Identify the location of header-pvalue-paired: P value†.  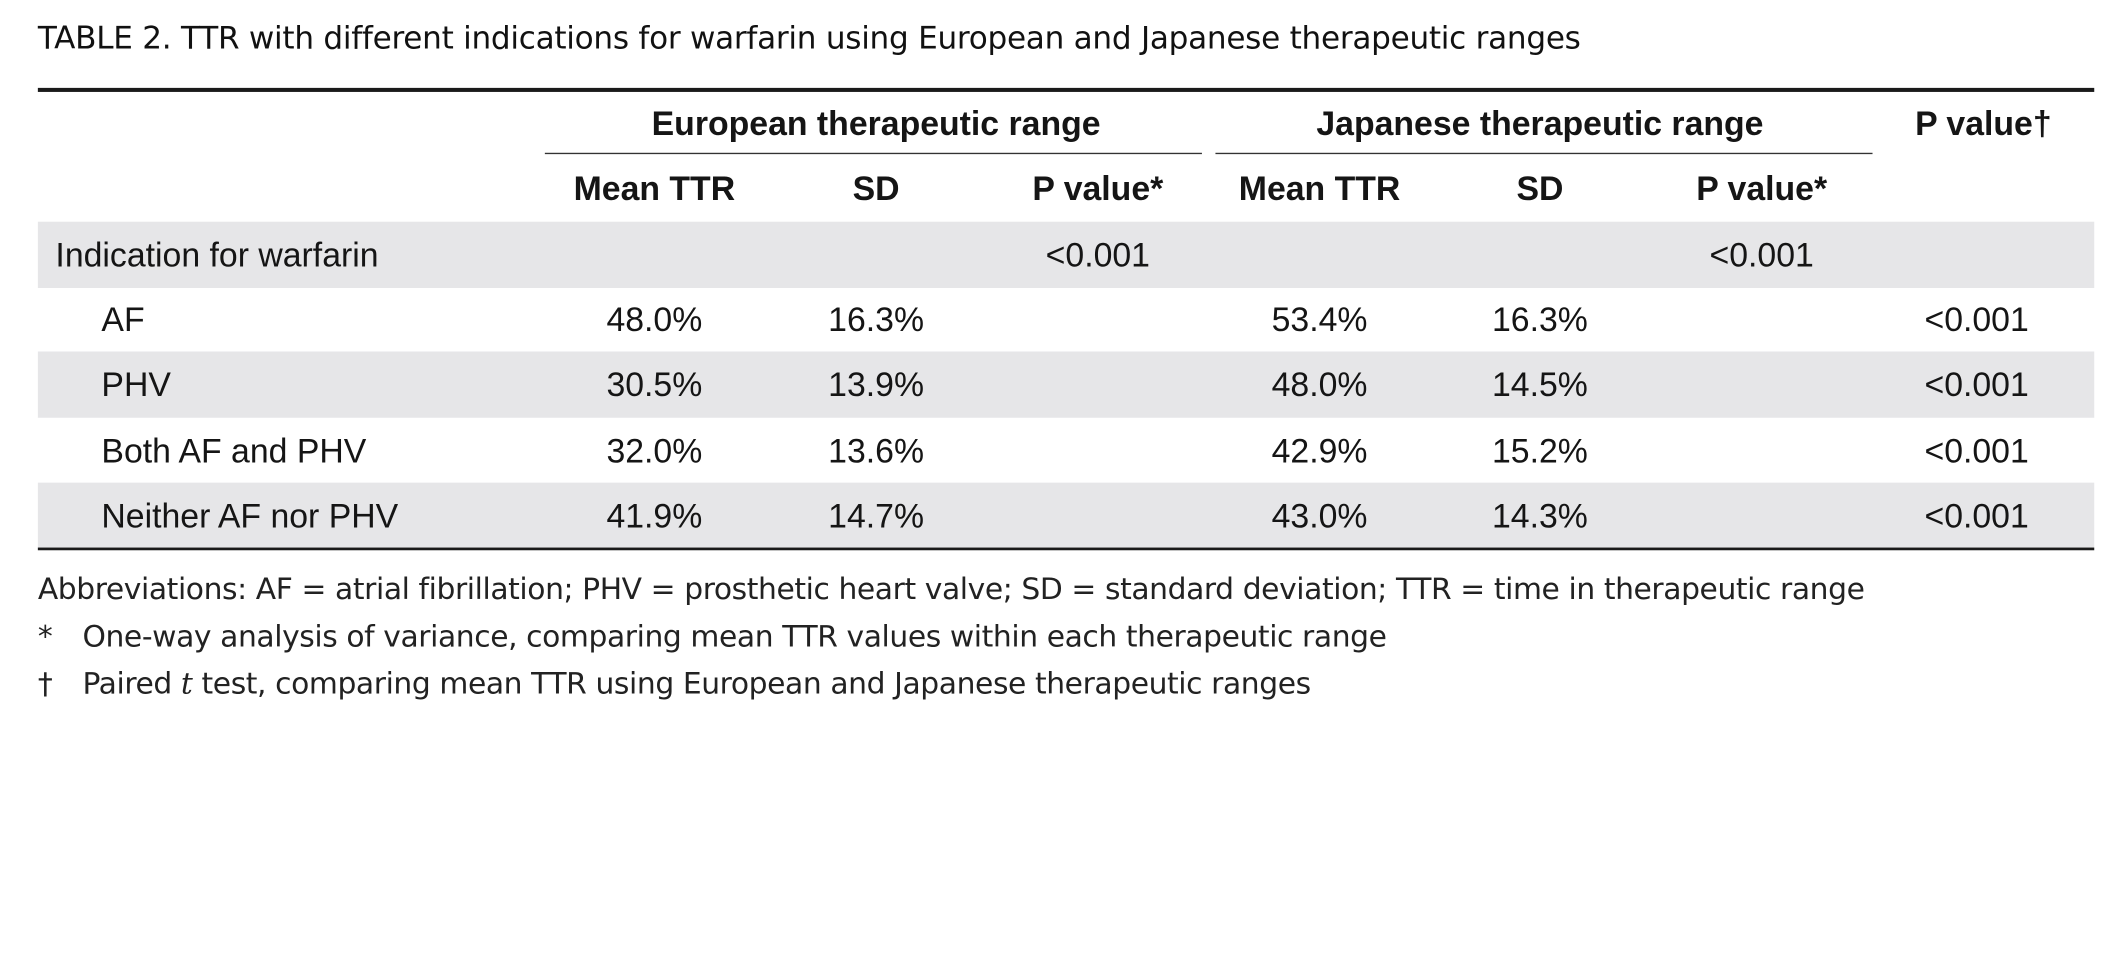
(1983, 124).